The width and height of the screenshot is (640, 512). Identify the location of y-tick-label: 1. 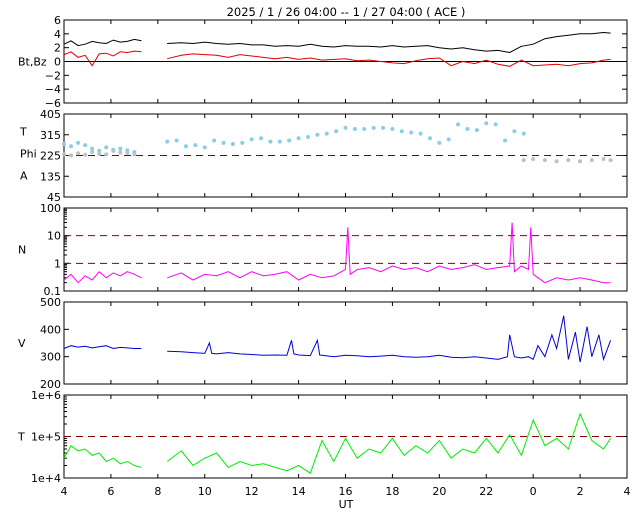
(57, 263).